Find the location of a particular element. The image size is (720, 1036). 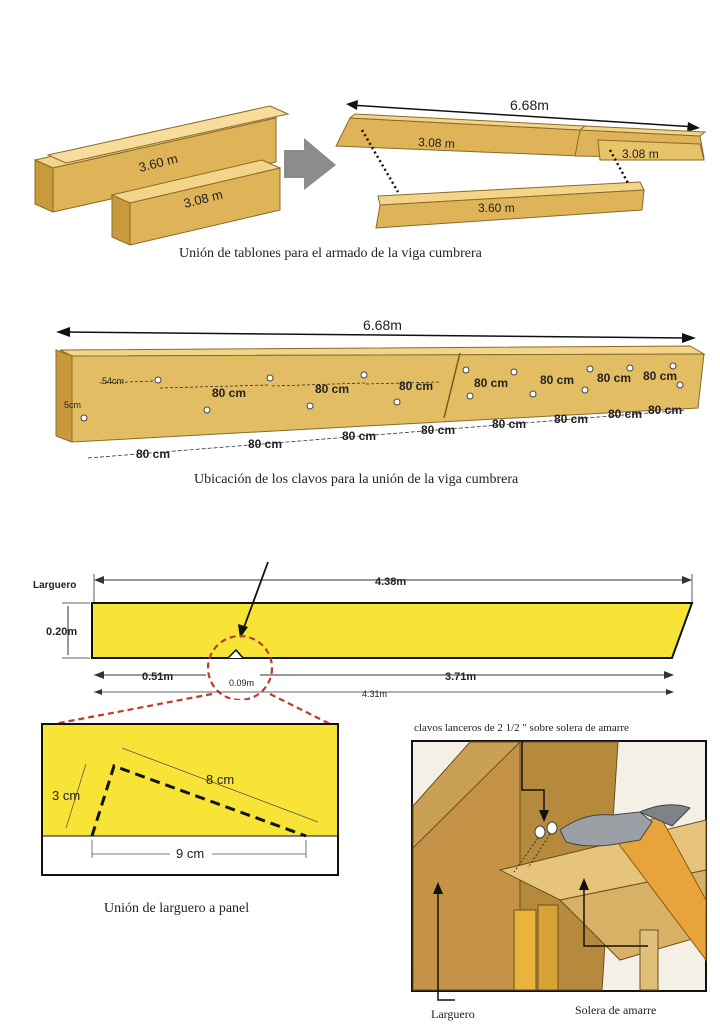

lower-dimension-line is located at coordinates (387, 434).